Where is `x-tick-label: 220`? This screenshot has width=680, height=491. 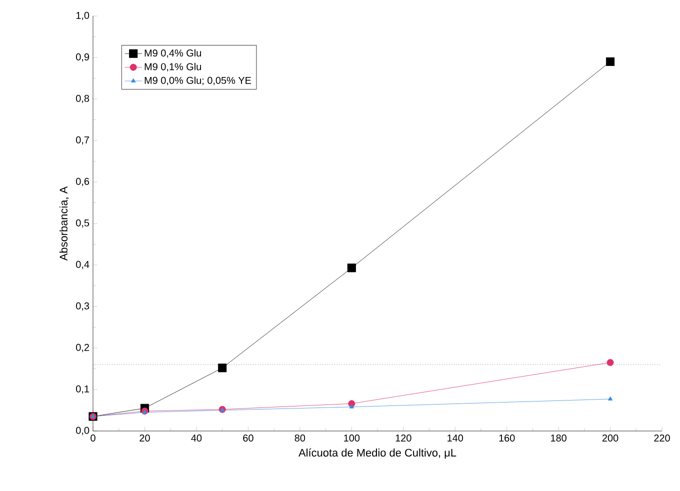
x-tick-label: 220 is located at coordinates (662, 438).